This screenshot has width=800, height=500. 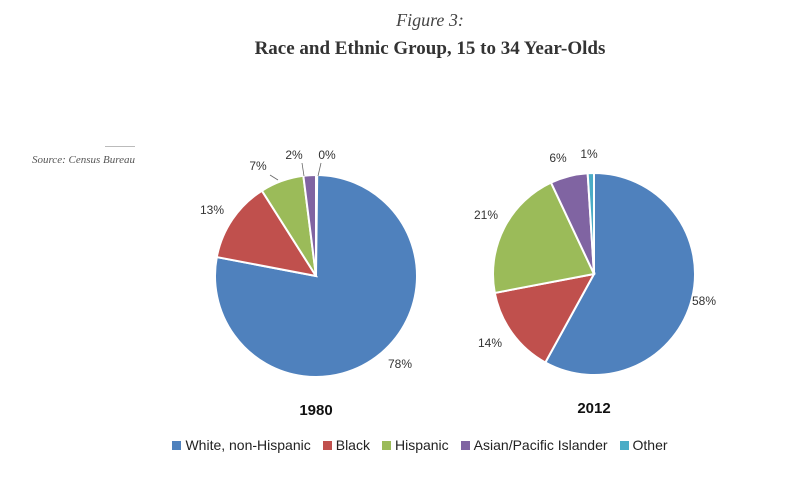 I want to click on legend-label: White, non-Hispanic, so click(x=248, y=445).